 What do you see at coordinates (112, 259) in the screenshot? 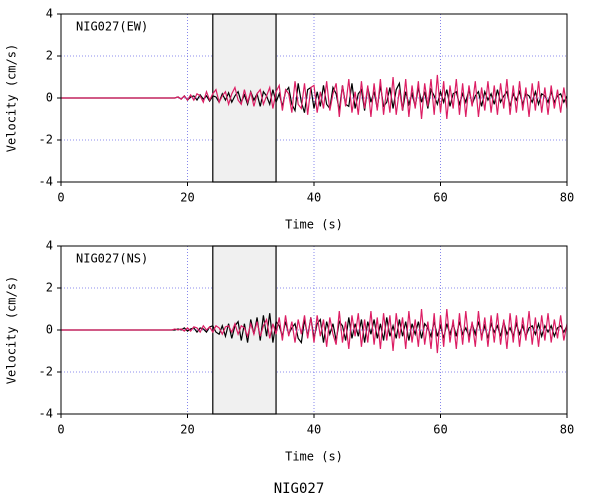
I see `chart-title: NIG027(NS)` at bounding box center [112, 259].